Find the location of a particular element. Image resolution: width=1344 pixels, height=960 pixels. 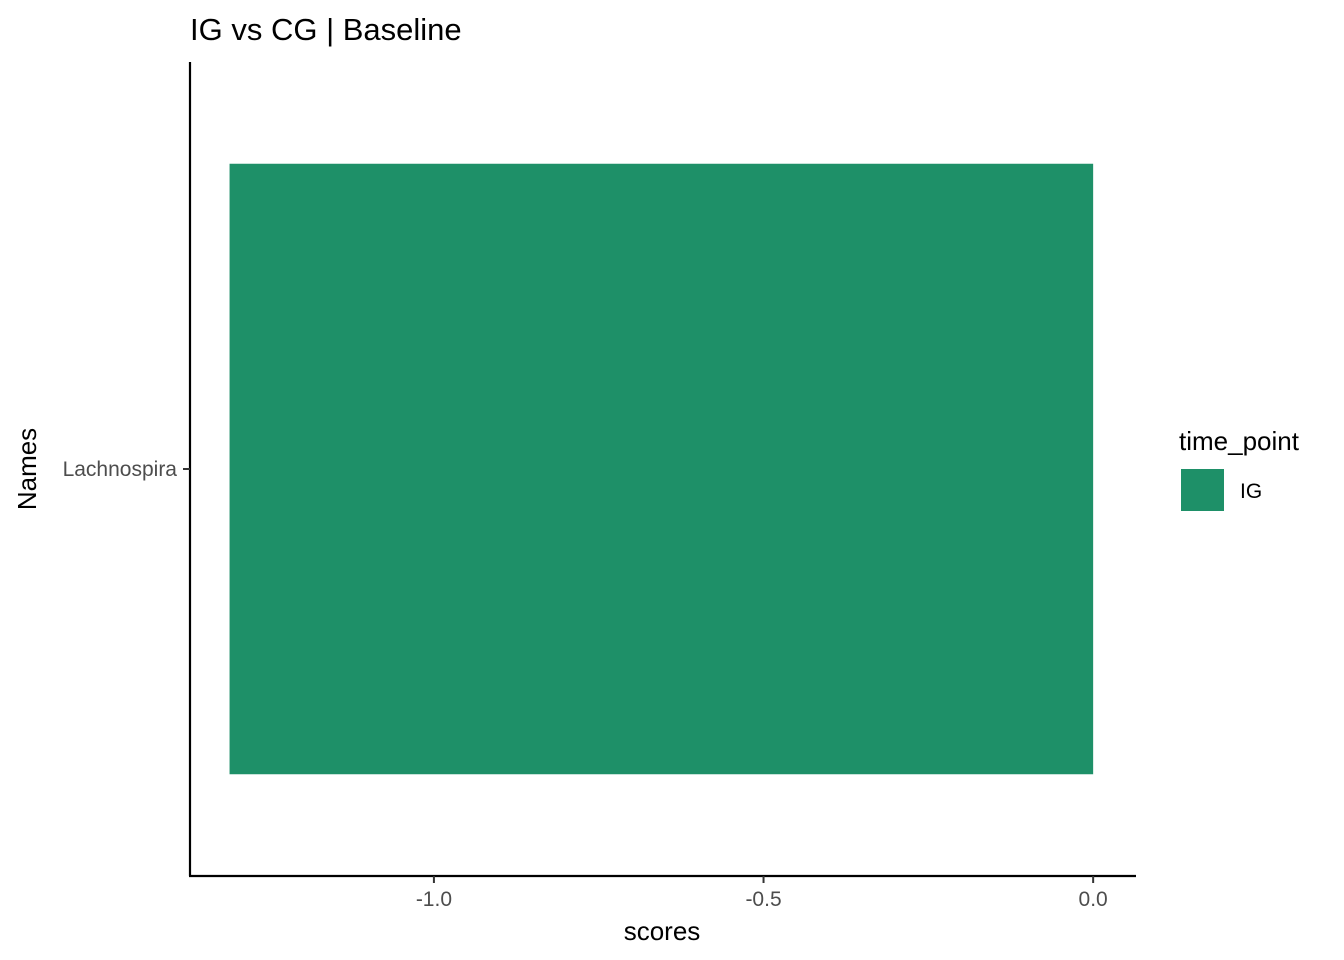

legend-entries: IG is located at coordinates (1221, 490).